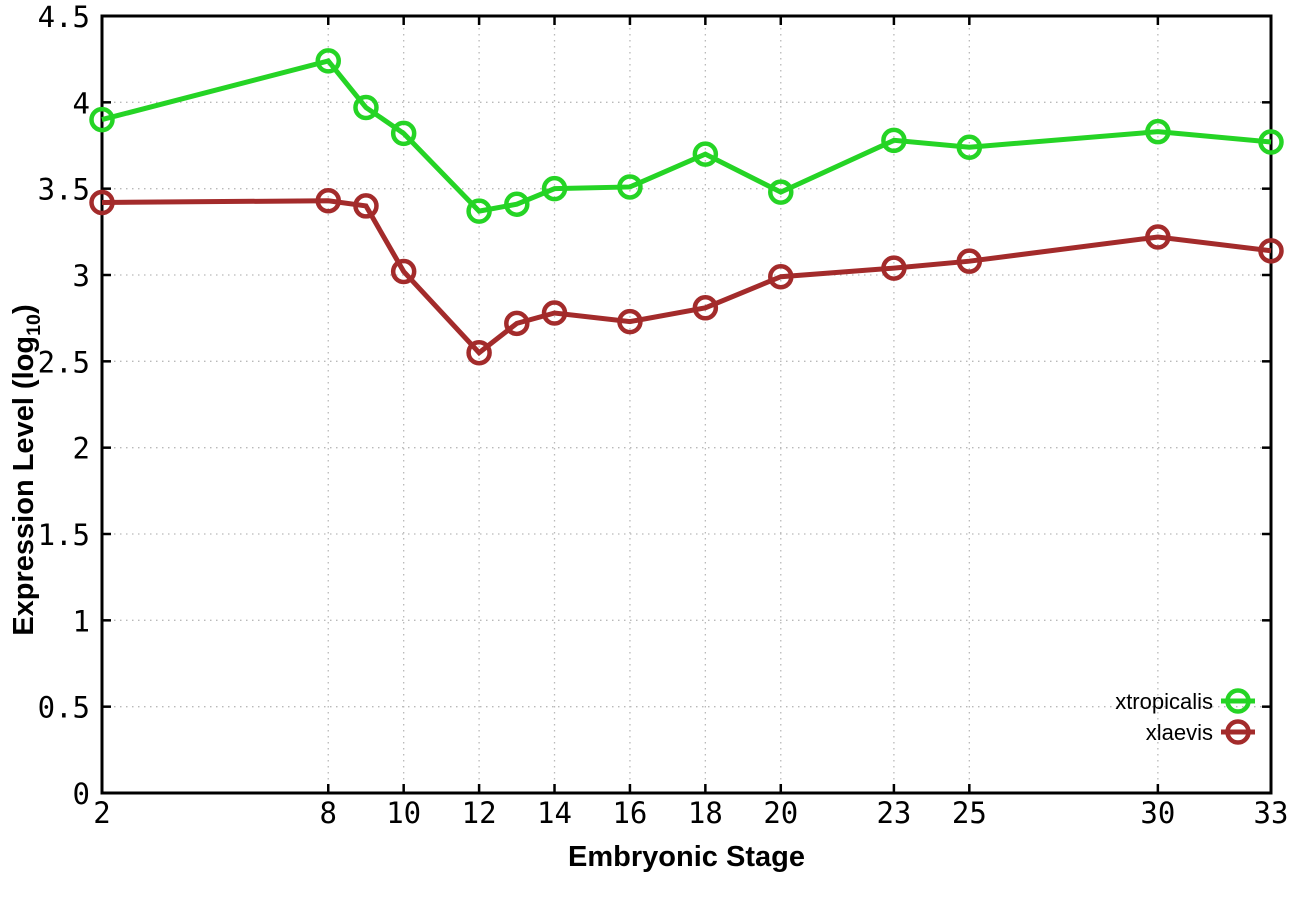 The width and height of the screenshot is (1296, 907). I want to click on x-tick-label-23: 23, so click(893, 813).